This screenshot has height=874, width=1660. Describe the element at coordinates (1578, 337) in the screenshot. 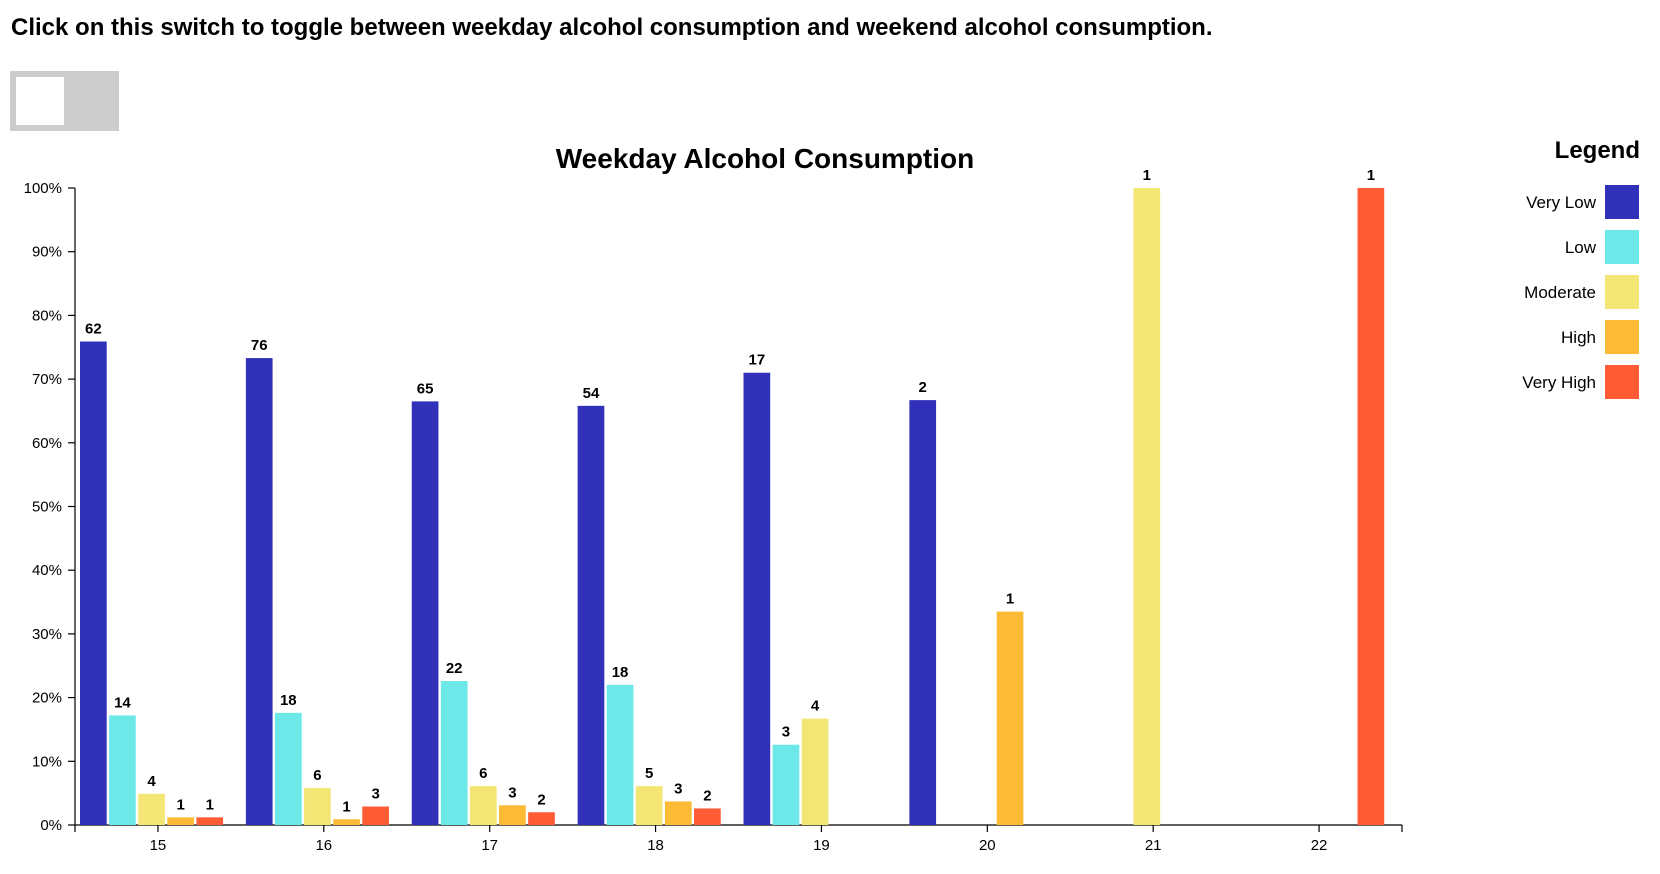

I see `legend-label: High` at that location.